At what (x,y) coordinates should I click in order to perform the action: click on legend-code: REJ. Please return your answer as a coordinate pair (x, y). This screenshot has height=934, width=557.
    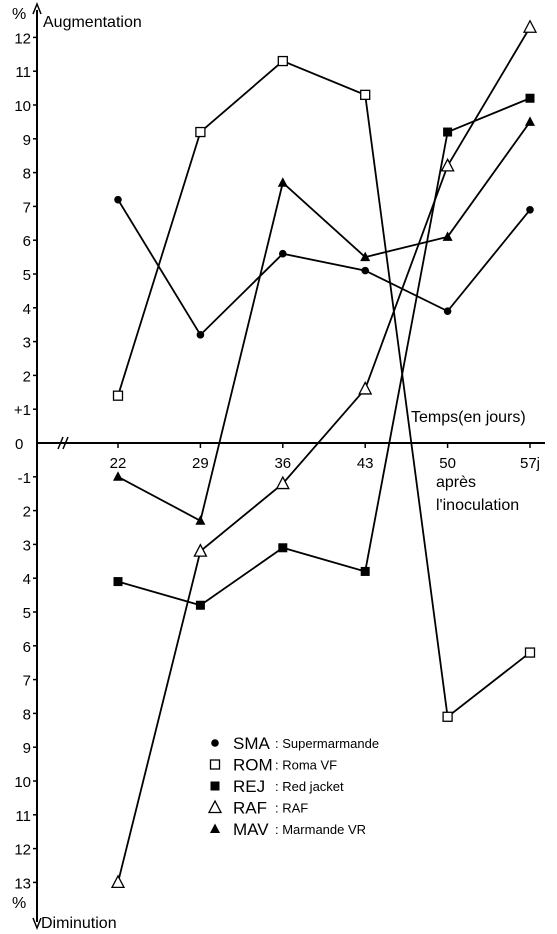
    Looking at the image, I should click on (249, 786).